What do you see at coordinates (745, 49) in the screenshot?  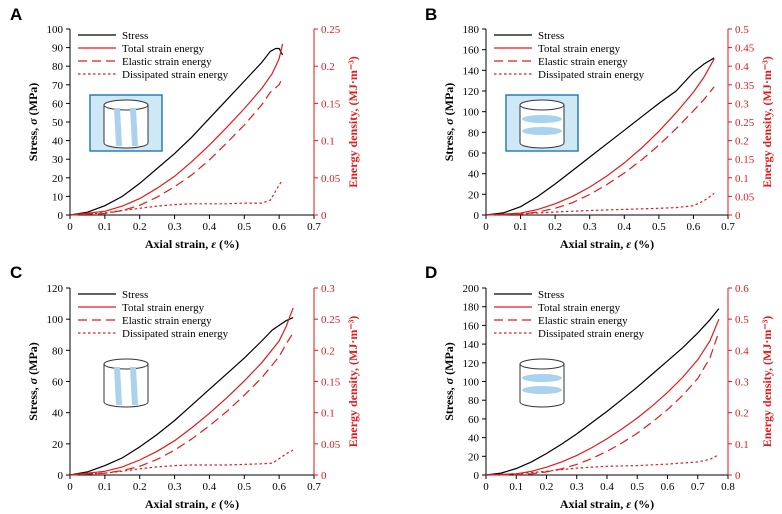 I see `y2-tick-label: 0.45` at bounding box center [745, 49].